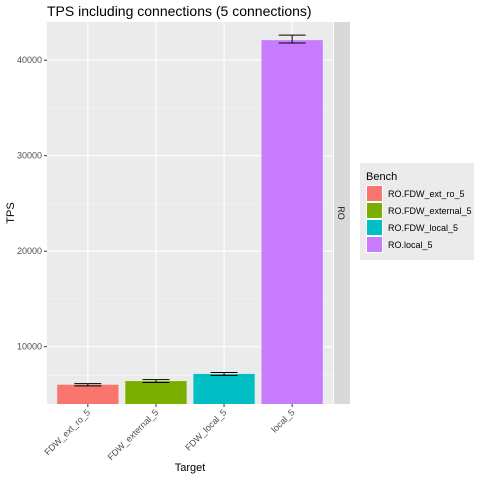 Image resolution: width=480 pixels, height=480 pixels. What do you see at coordinates (29, 60) in the screenshot?
I see `y-tick-label: 40000` at bounding box center [29, 60].